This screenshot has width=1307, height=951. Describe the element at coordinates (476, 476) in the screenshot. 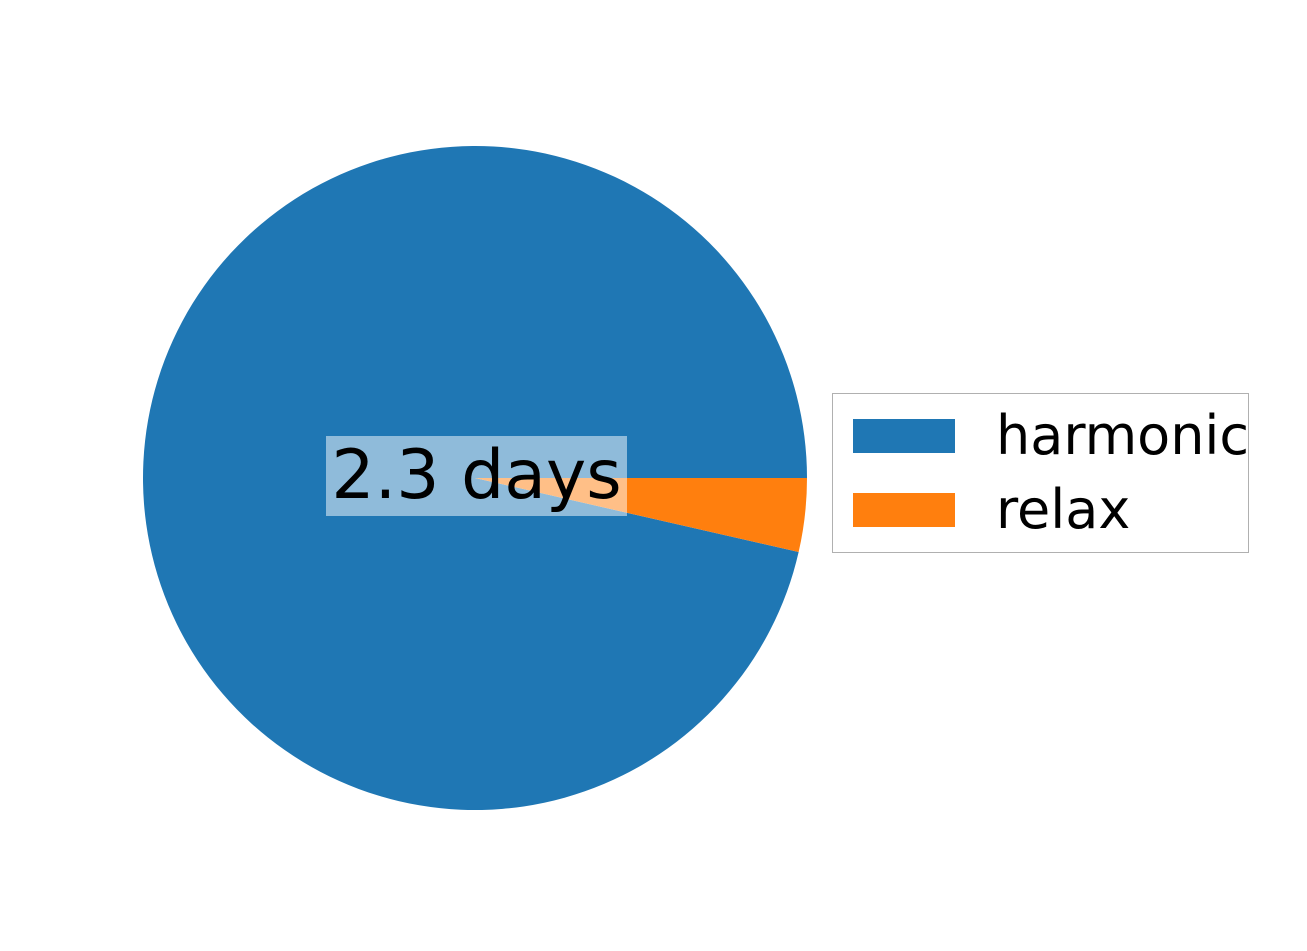

I see `pie-slice-label-harmonic: 2.3 days` at that location.